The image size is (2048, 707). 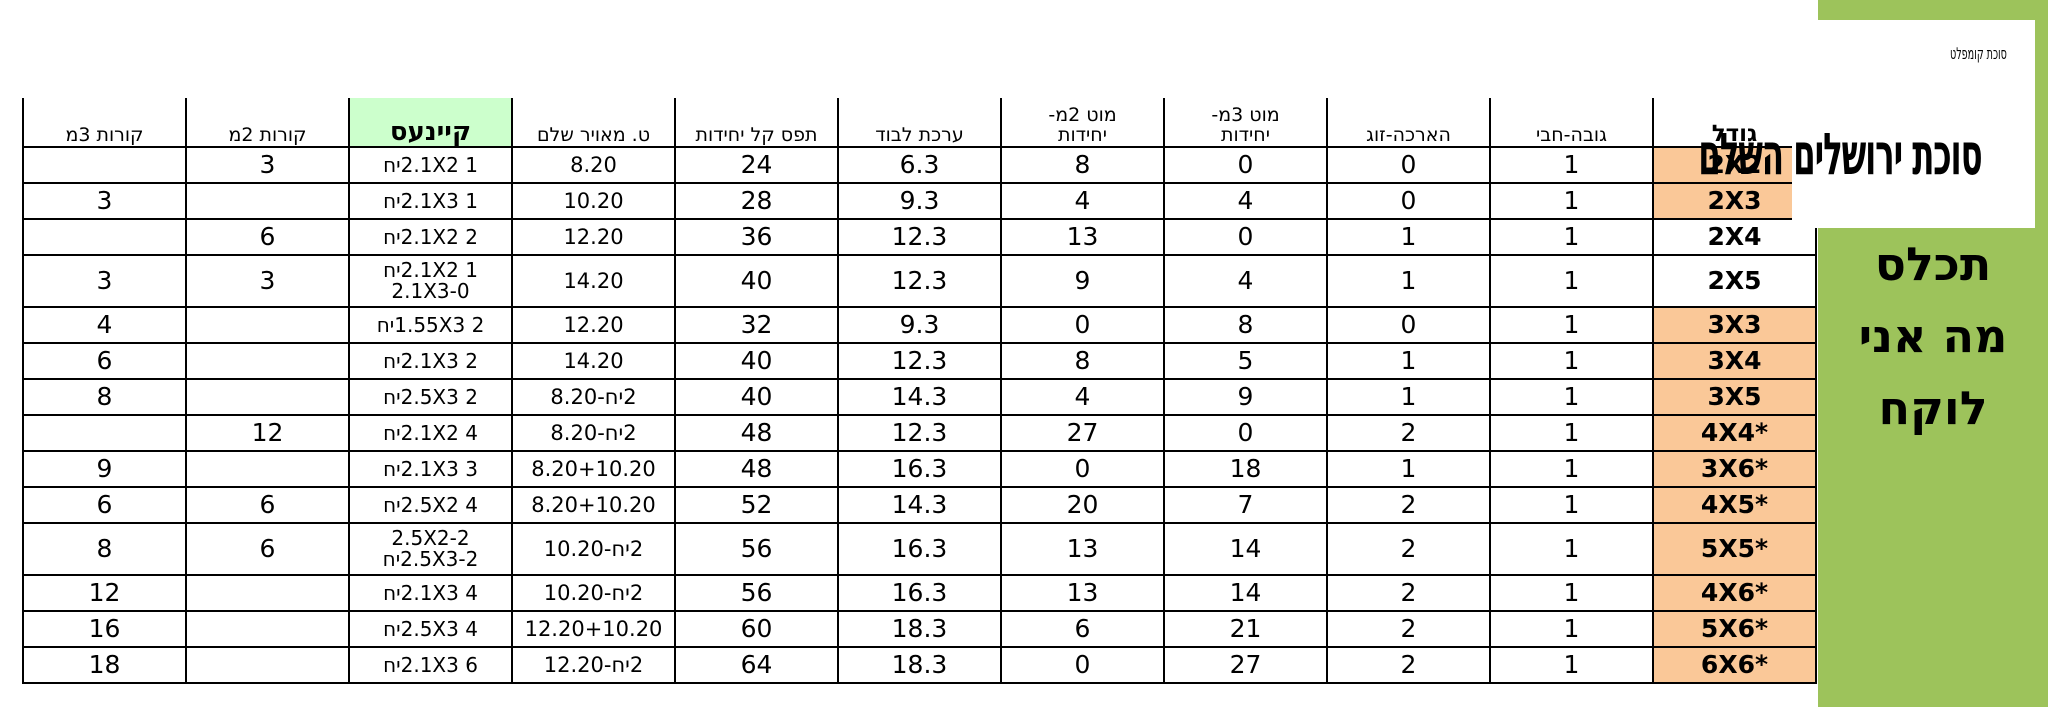 I want to click on table-row: 12 2.1X2 4יח 2יח-8.20 48 12.3 27 0 2 1 4X4*, so click(x=919, y=433).